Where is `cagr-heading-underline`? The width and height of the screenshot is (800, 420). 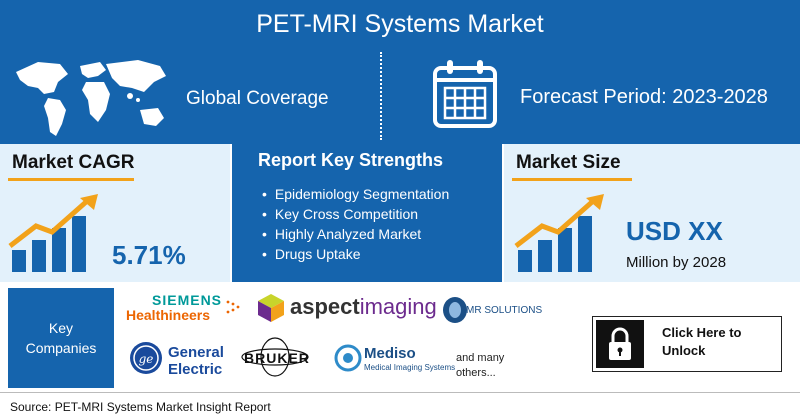
cagr-heading-underline is located at coordinates (71, 179).